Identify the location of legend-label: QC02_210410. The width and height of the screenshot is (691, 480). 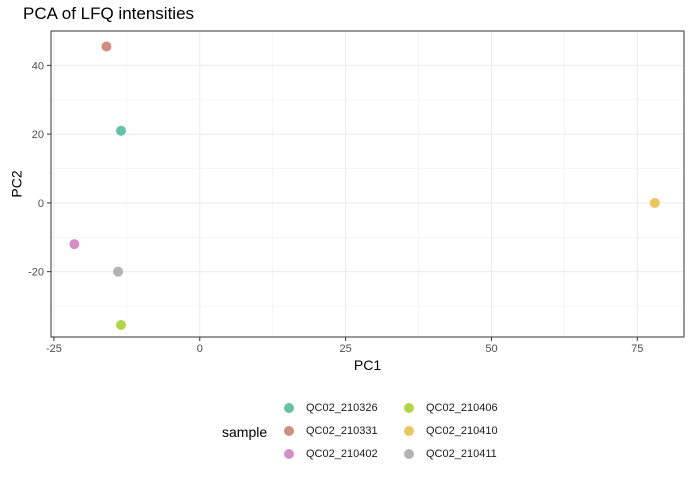
(462, 431).